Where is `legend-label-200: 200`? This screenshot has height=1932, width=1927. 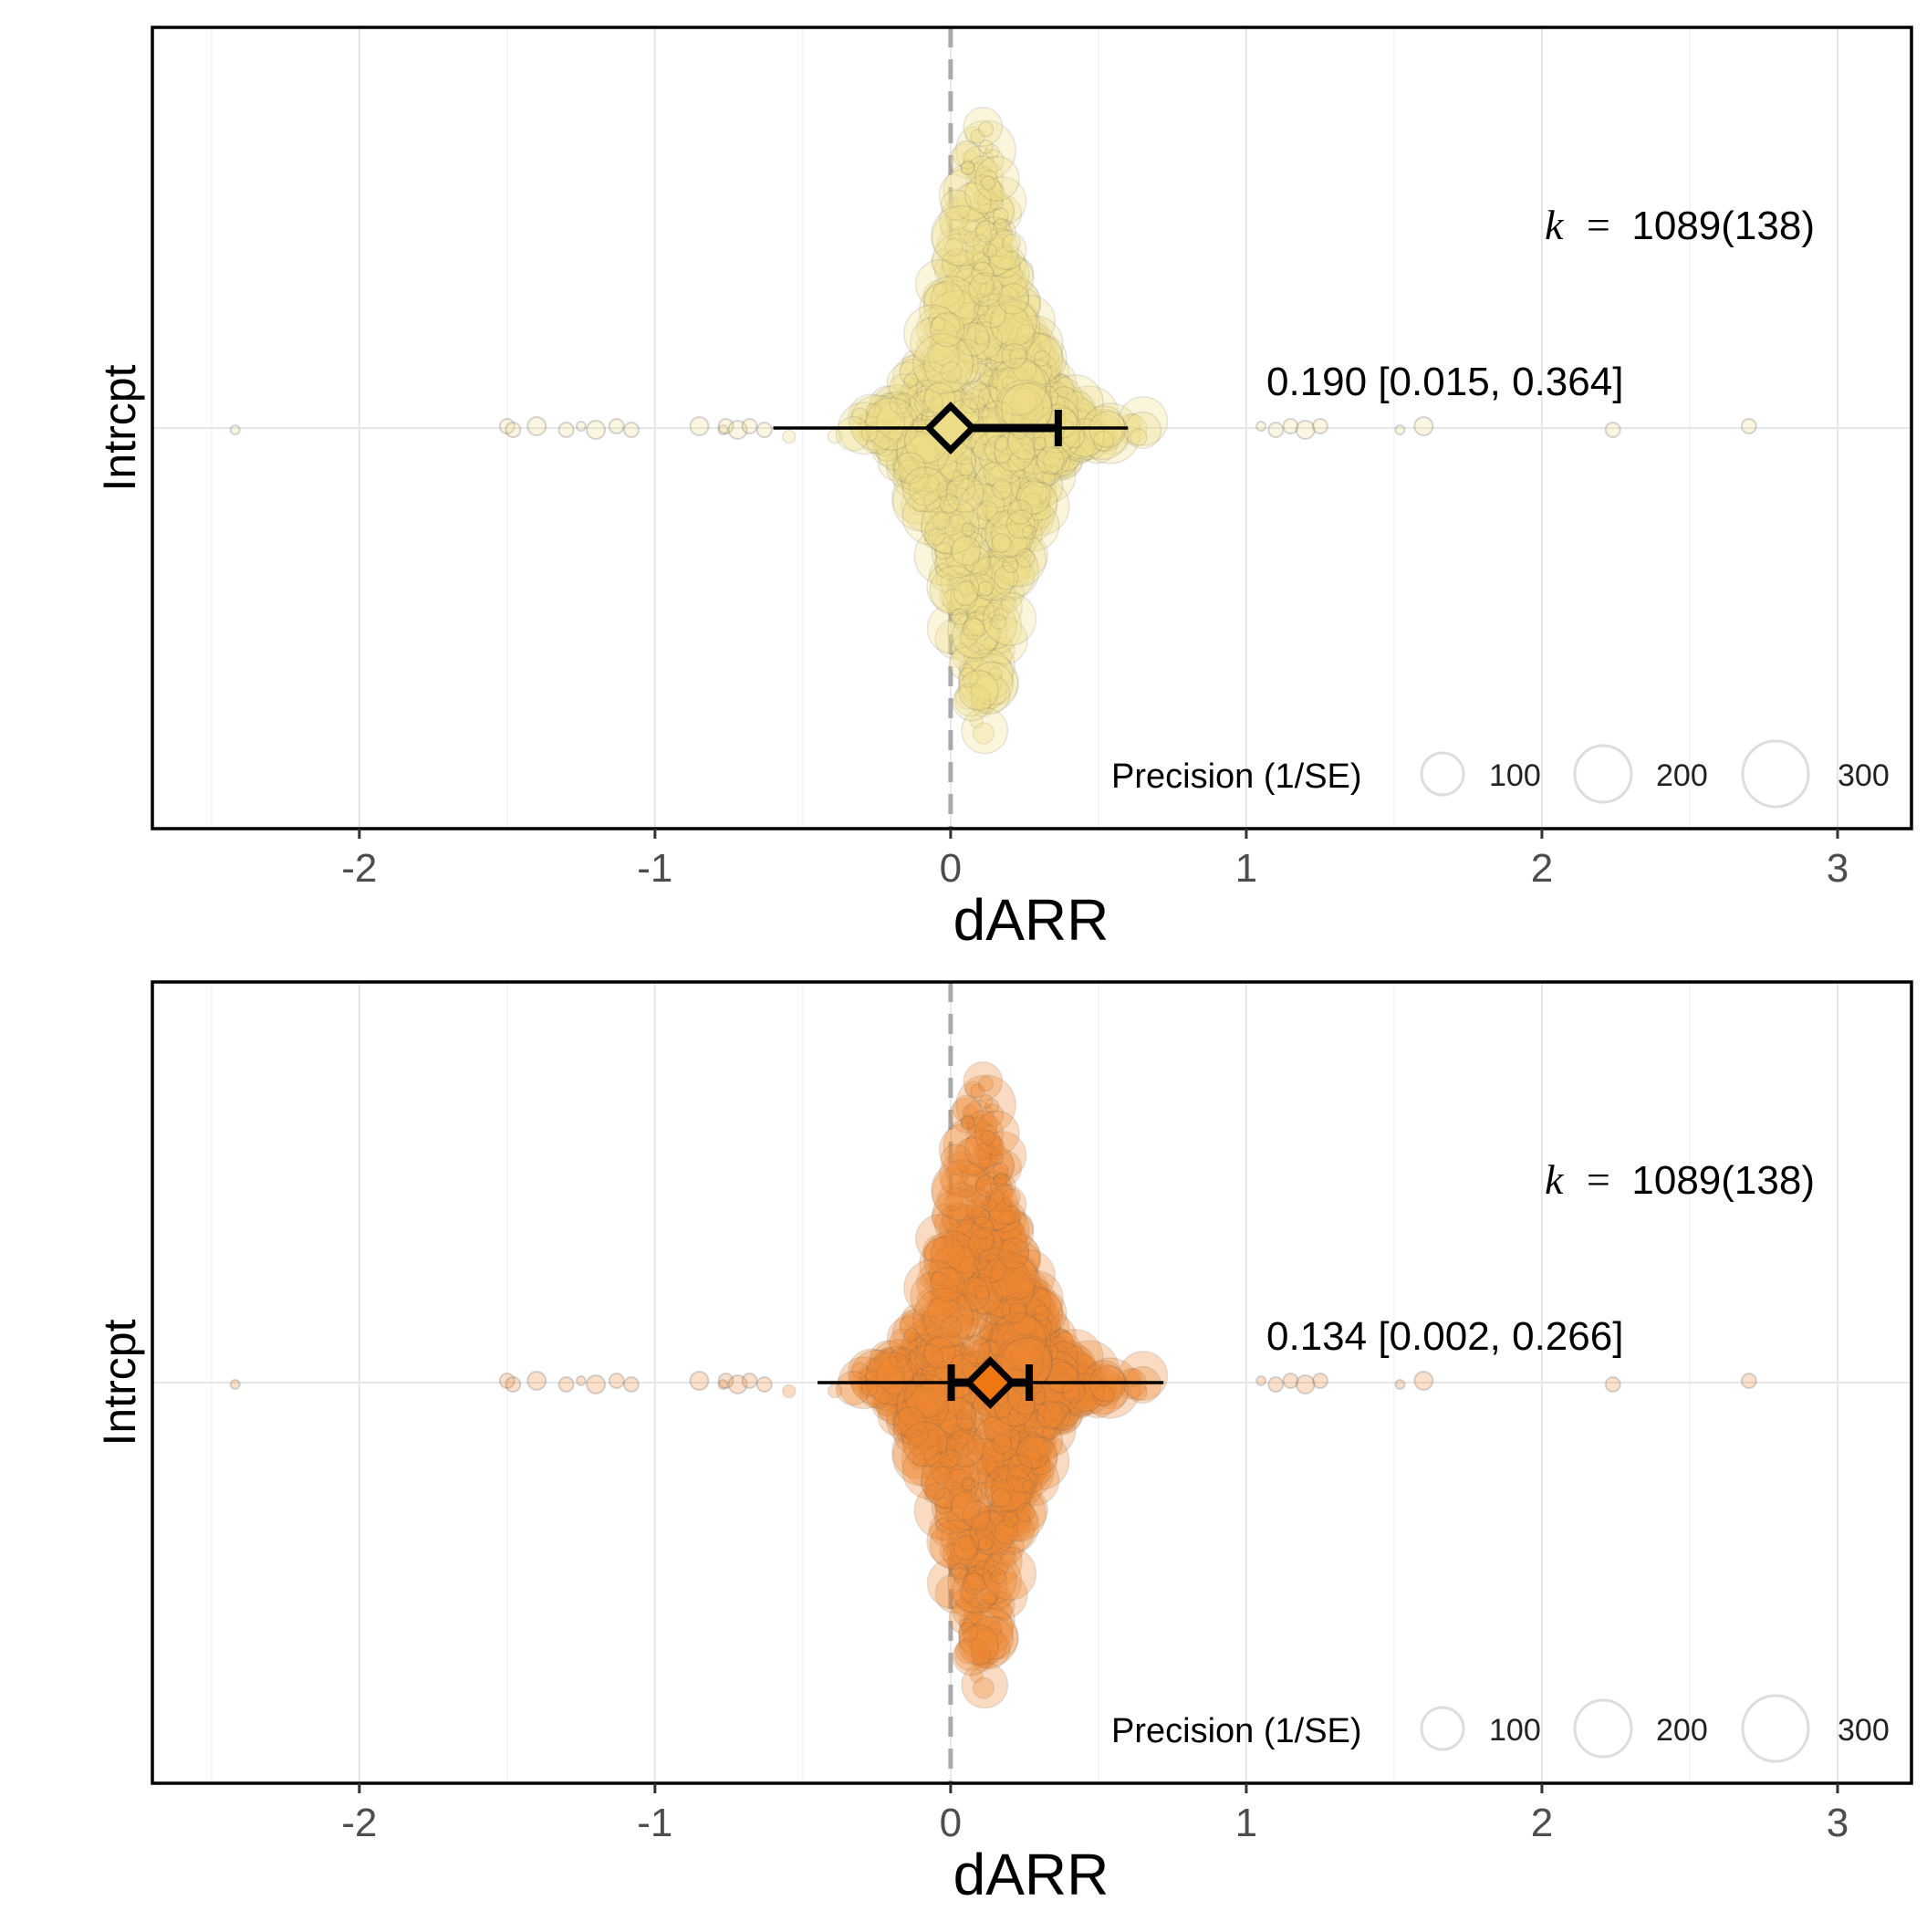
legend-label-200: 200 is located at coordinates (1682, 1730).